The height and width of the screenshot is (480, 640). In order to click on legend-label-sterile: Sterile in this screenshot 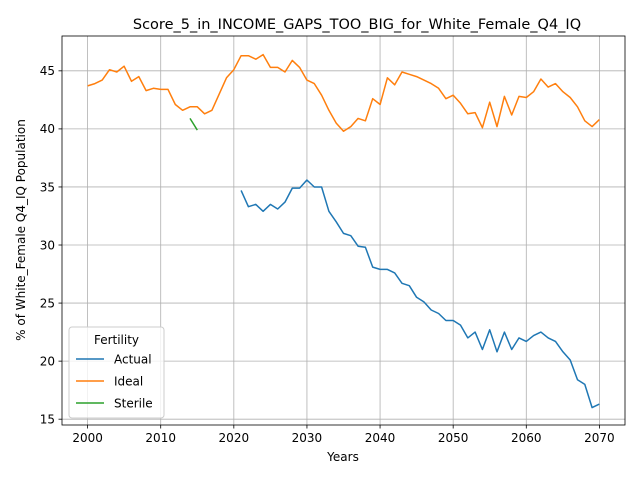, I will do `click(133, 403)`.